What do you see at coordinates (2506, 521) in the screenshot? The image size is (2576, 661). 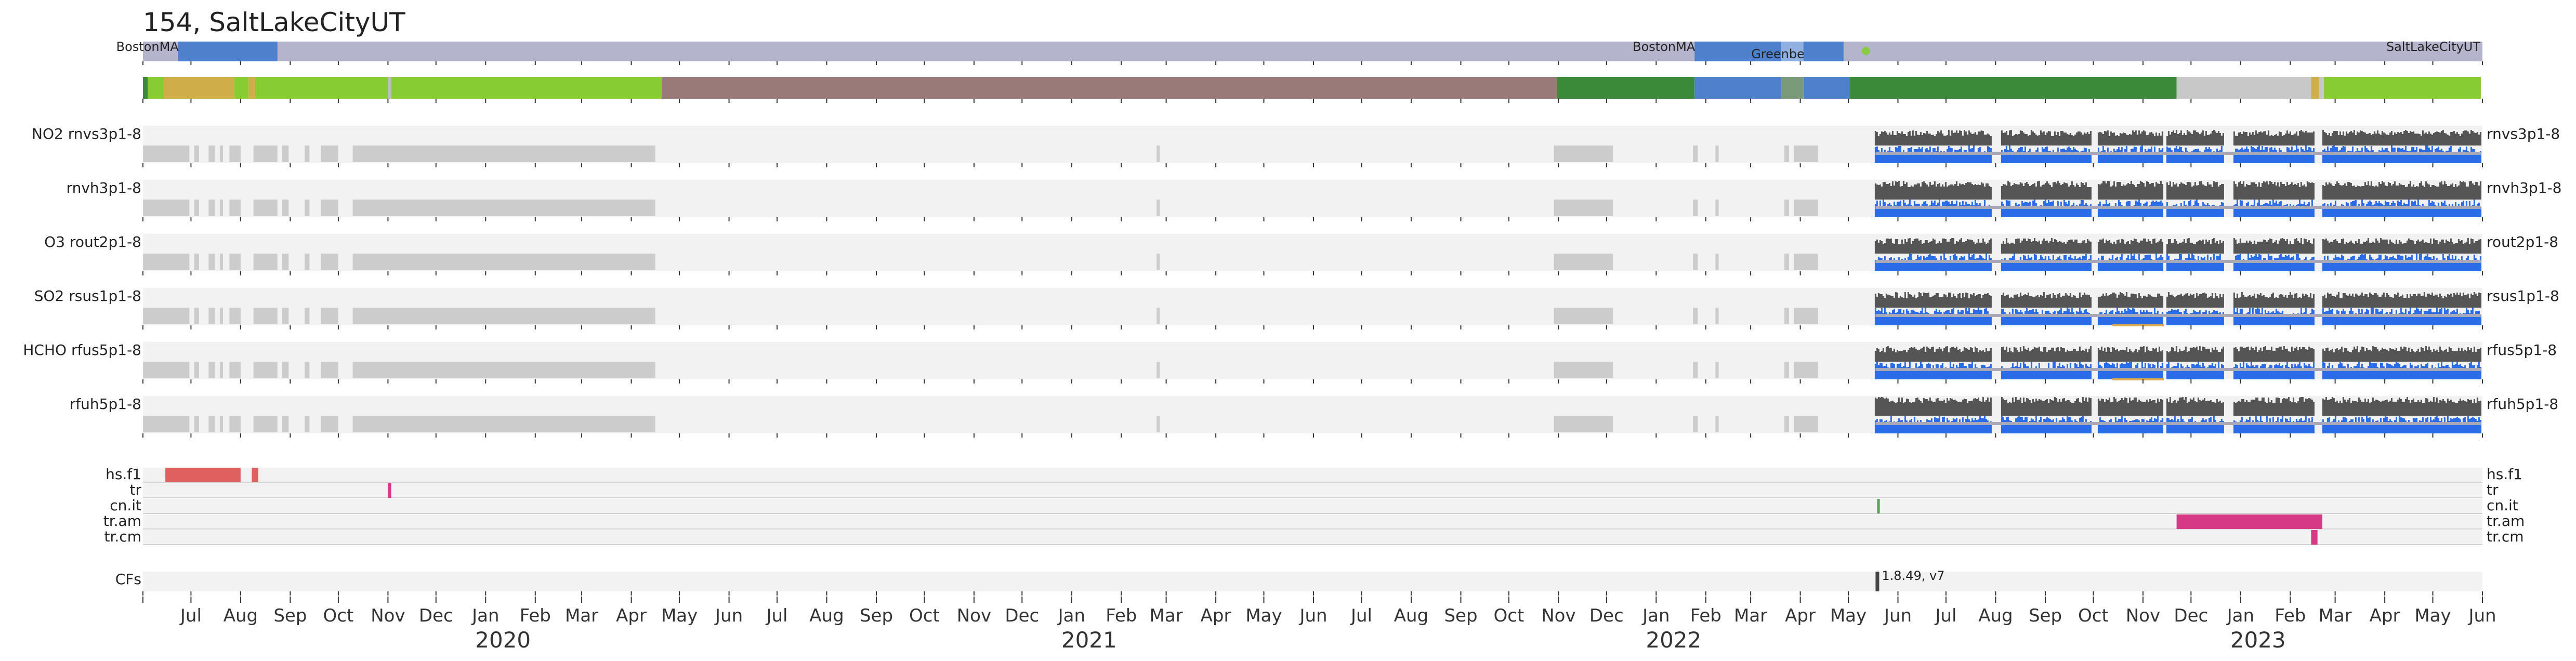 I see `flag-row-right-label: tr.am` at bounding box center [2506, 521].